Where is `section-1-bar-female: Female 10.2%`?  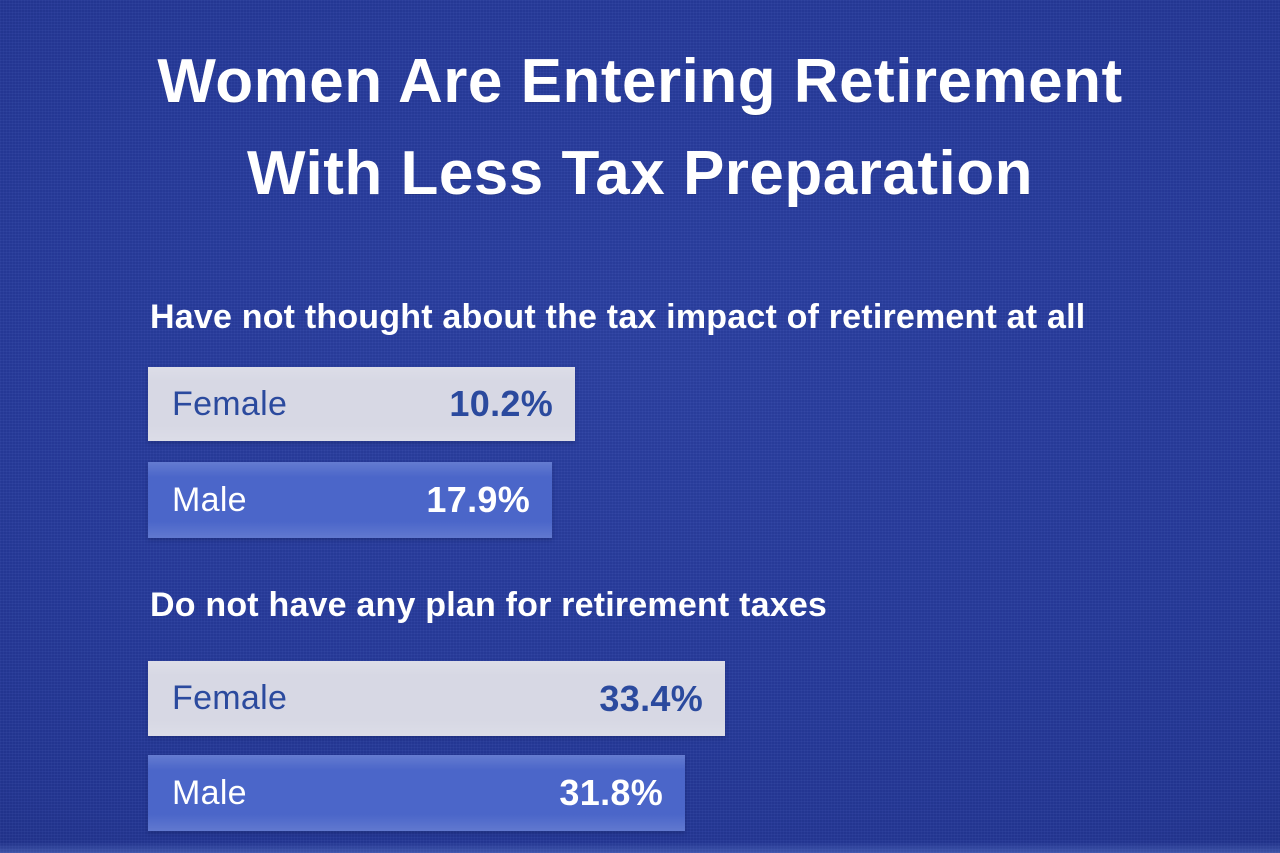
section-1-bar-female: Female 10.2% is located at coordinates (361, 404).